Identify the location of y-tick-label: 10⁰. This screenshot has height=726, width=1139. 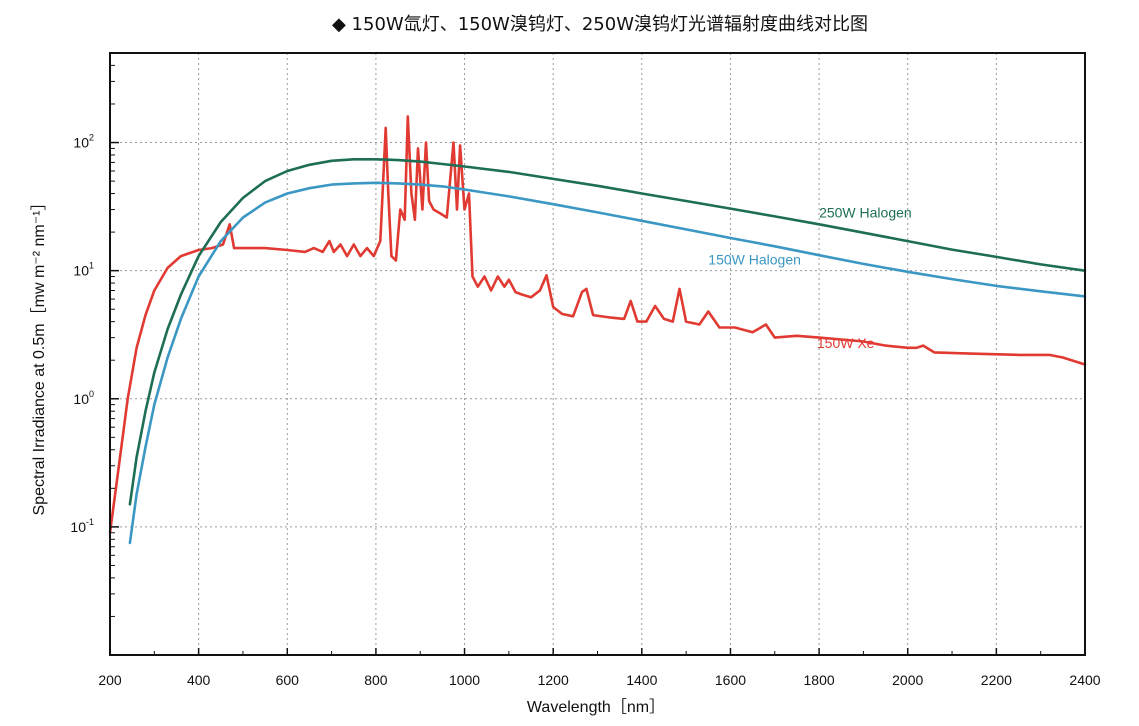
(83, 398).